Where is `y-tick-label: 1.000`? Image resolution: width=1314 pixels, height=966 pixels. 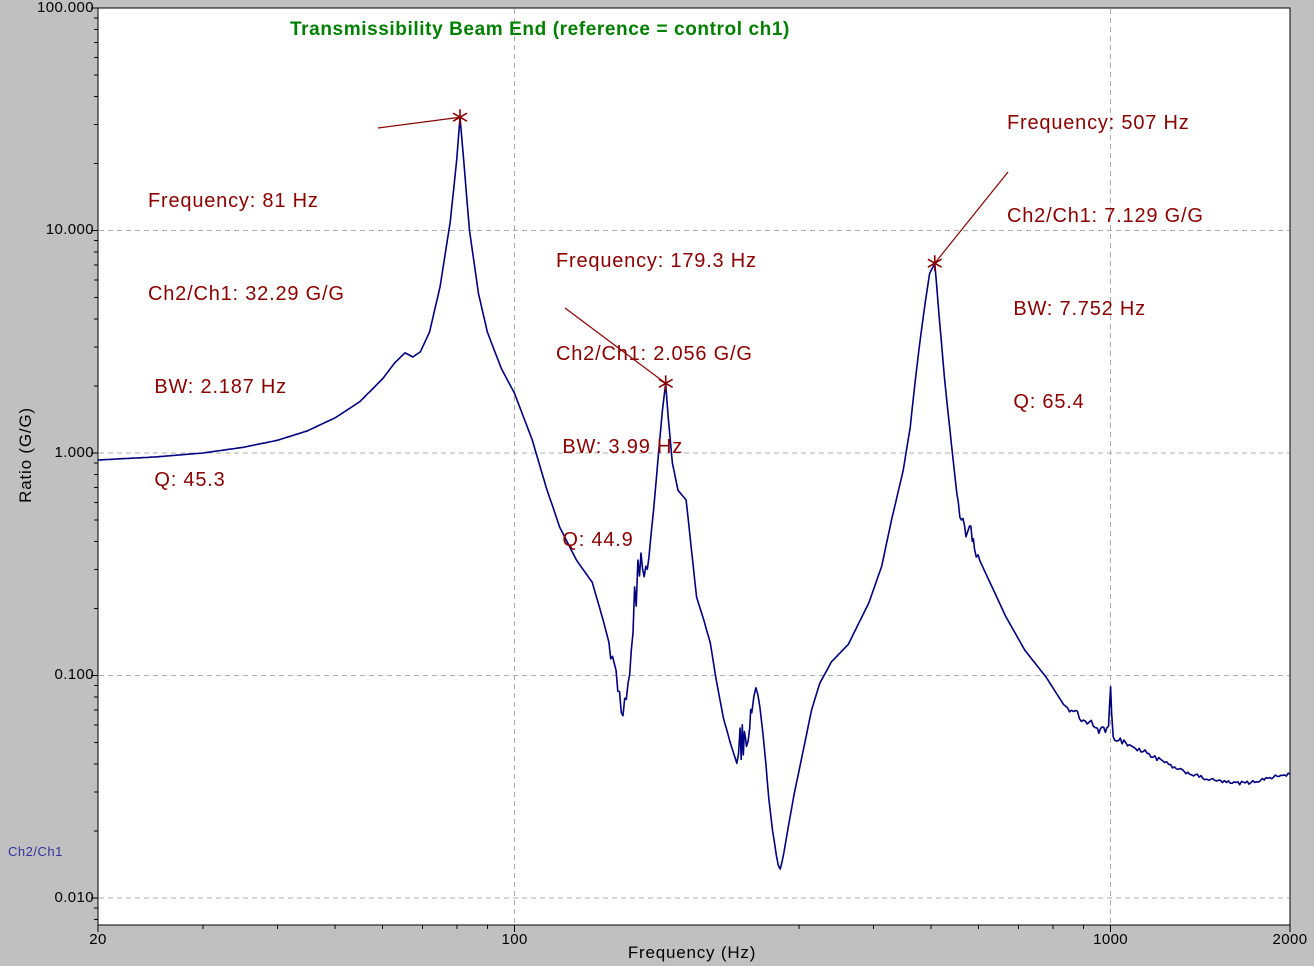
y-tick-label: 1.000 is located at coordinates (74, 452).